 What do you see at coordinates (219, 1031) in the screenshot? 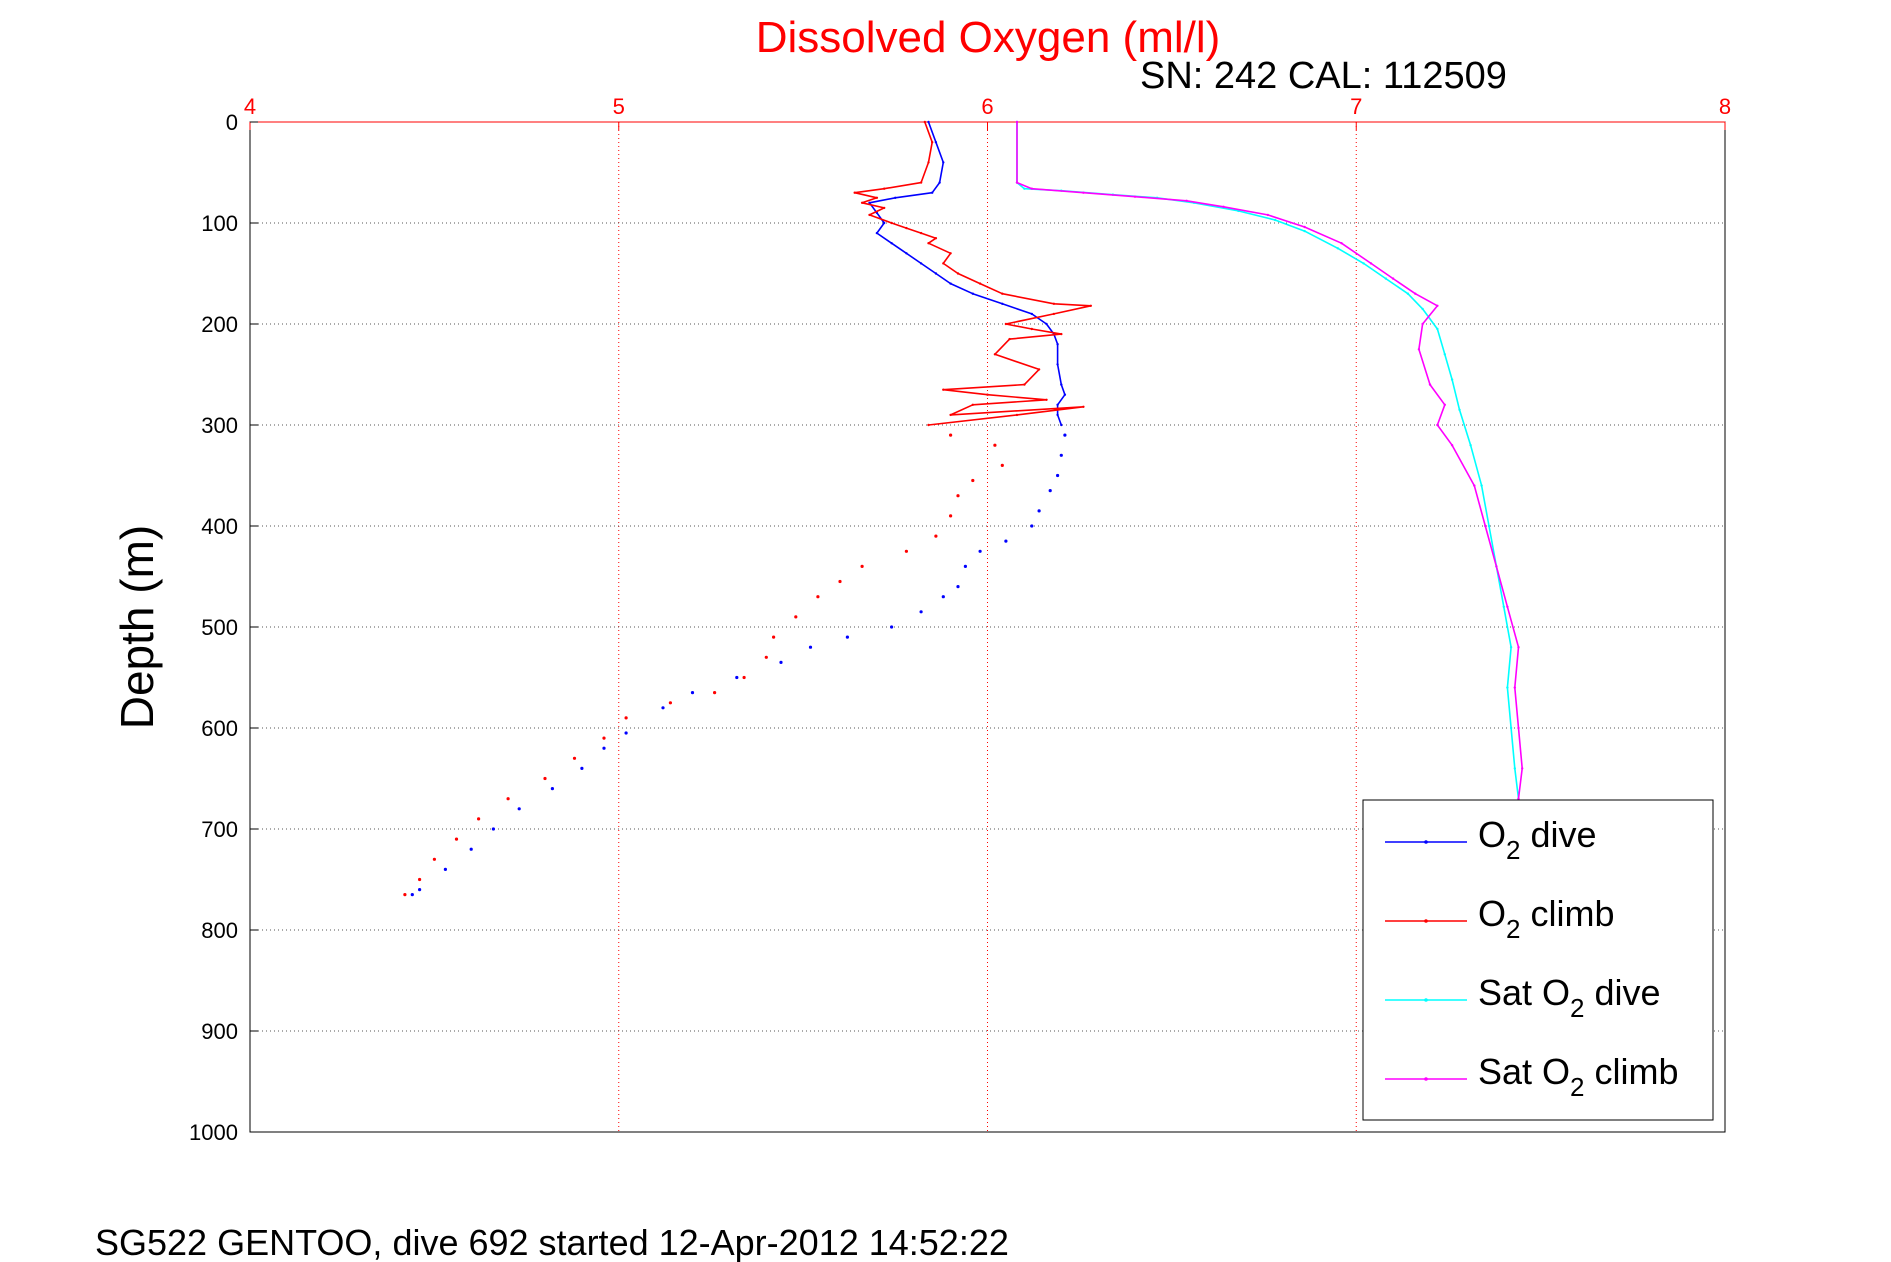
I see `y-tick-label: 900` at bounding box center [219, 1031].